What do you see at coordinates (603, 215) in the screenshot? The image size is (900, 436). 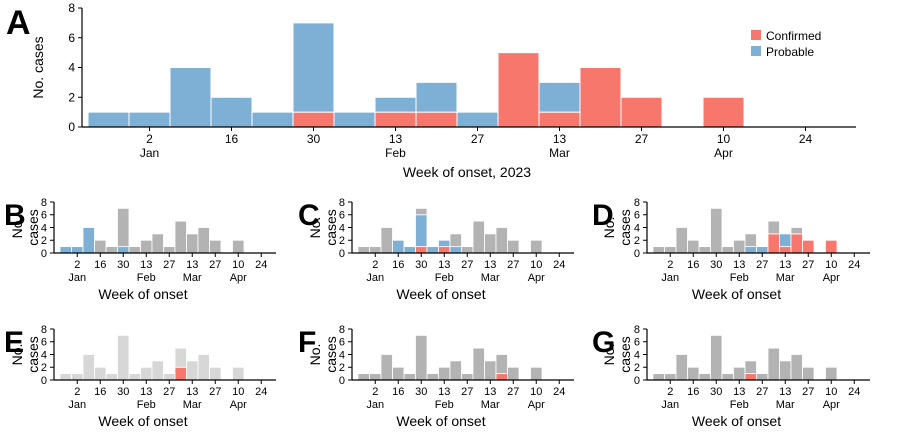 I see `panel-letter: D` at bounding box center [603, 215].